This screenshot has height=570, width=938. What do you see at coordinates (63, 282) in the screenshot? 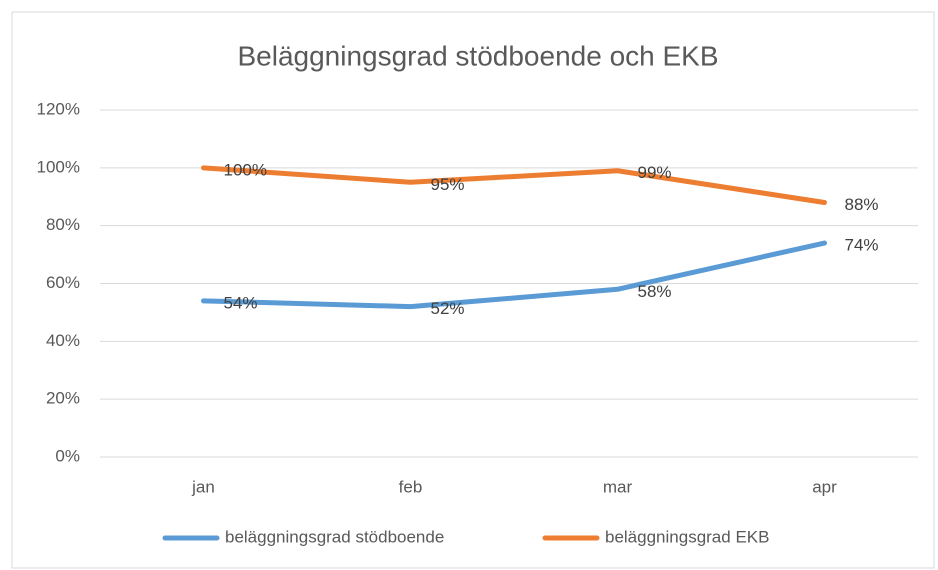
I see `y-tick-label: 60%` at bounding box center [63, 282].